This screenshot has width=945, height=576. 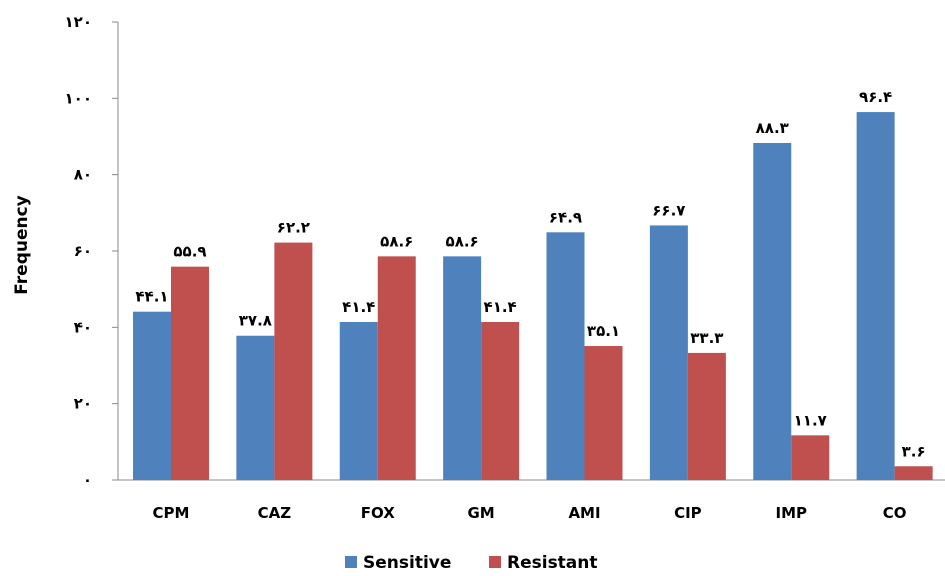 I want to click on y-tick-label: ٨٠, so click(x=83, y=175).